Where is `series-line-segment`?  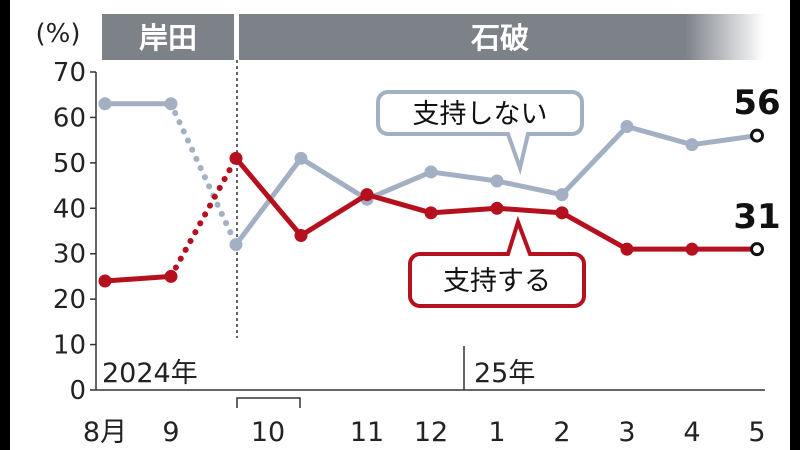 series-line-segment is located at coordinates (138, 278).